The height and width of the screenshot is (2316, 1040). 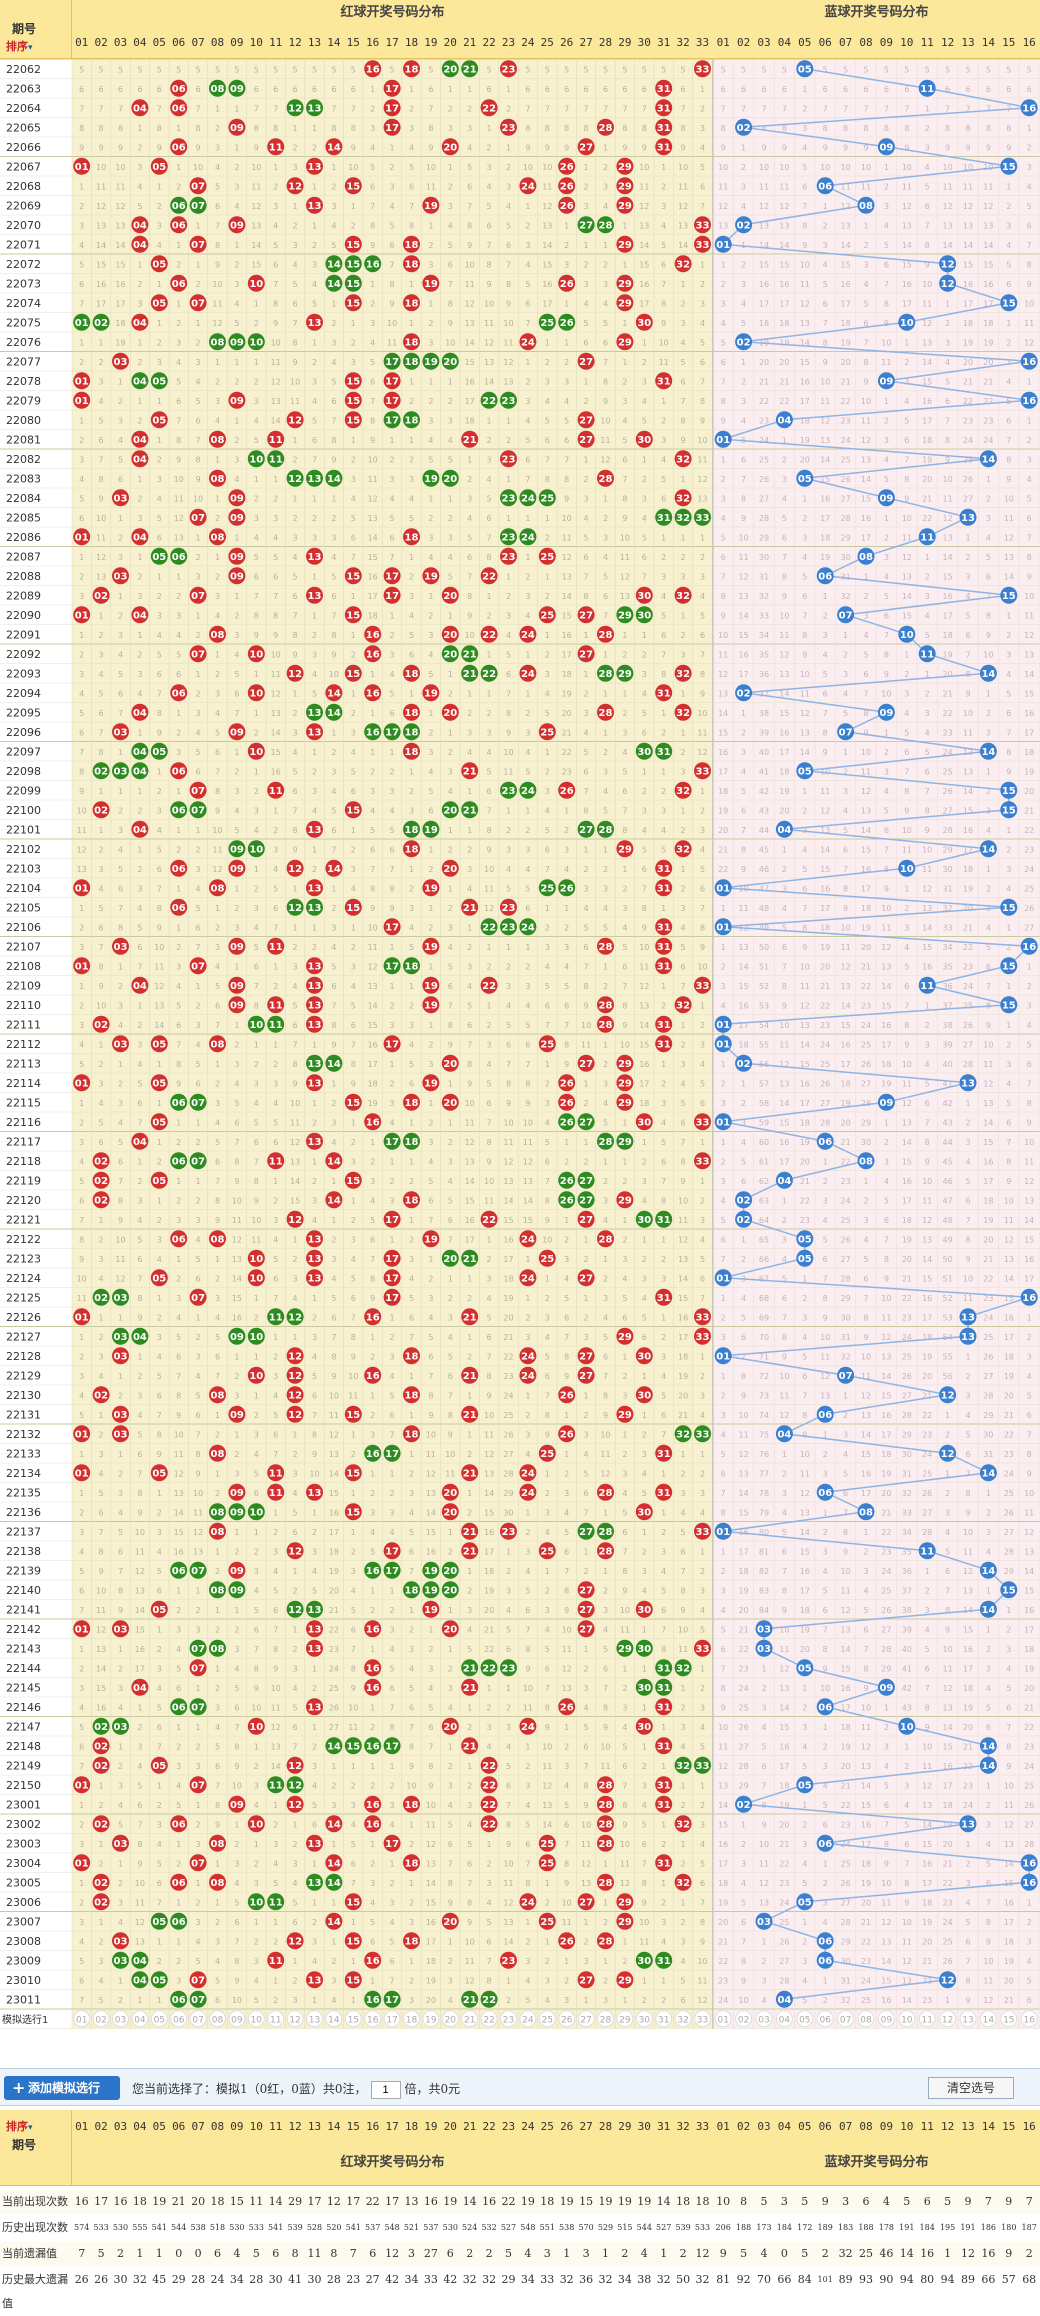 I want to click on omission-value: 25, so click(x=508, y=1415).